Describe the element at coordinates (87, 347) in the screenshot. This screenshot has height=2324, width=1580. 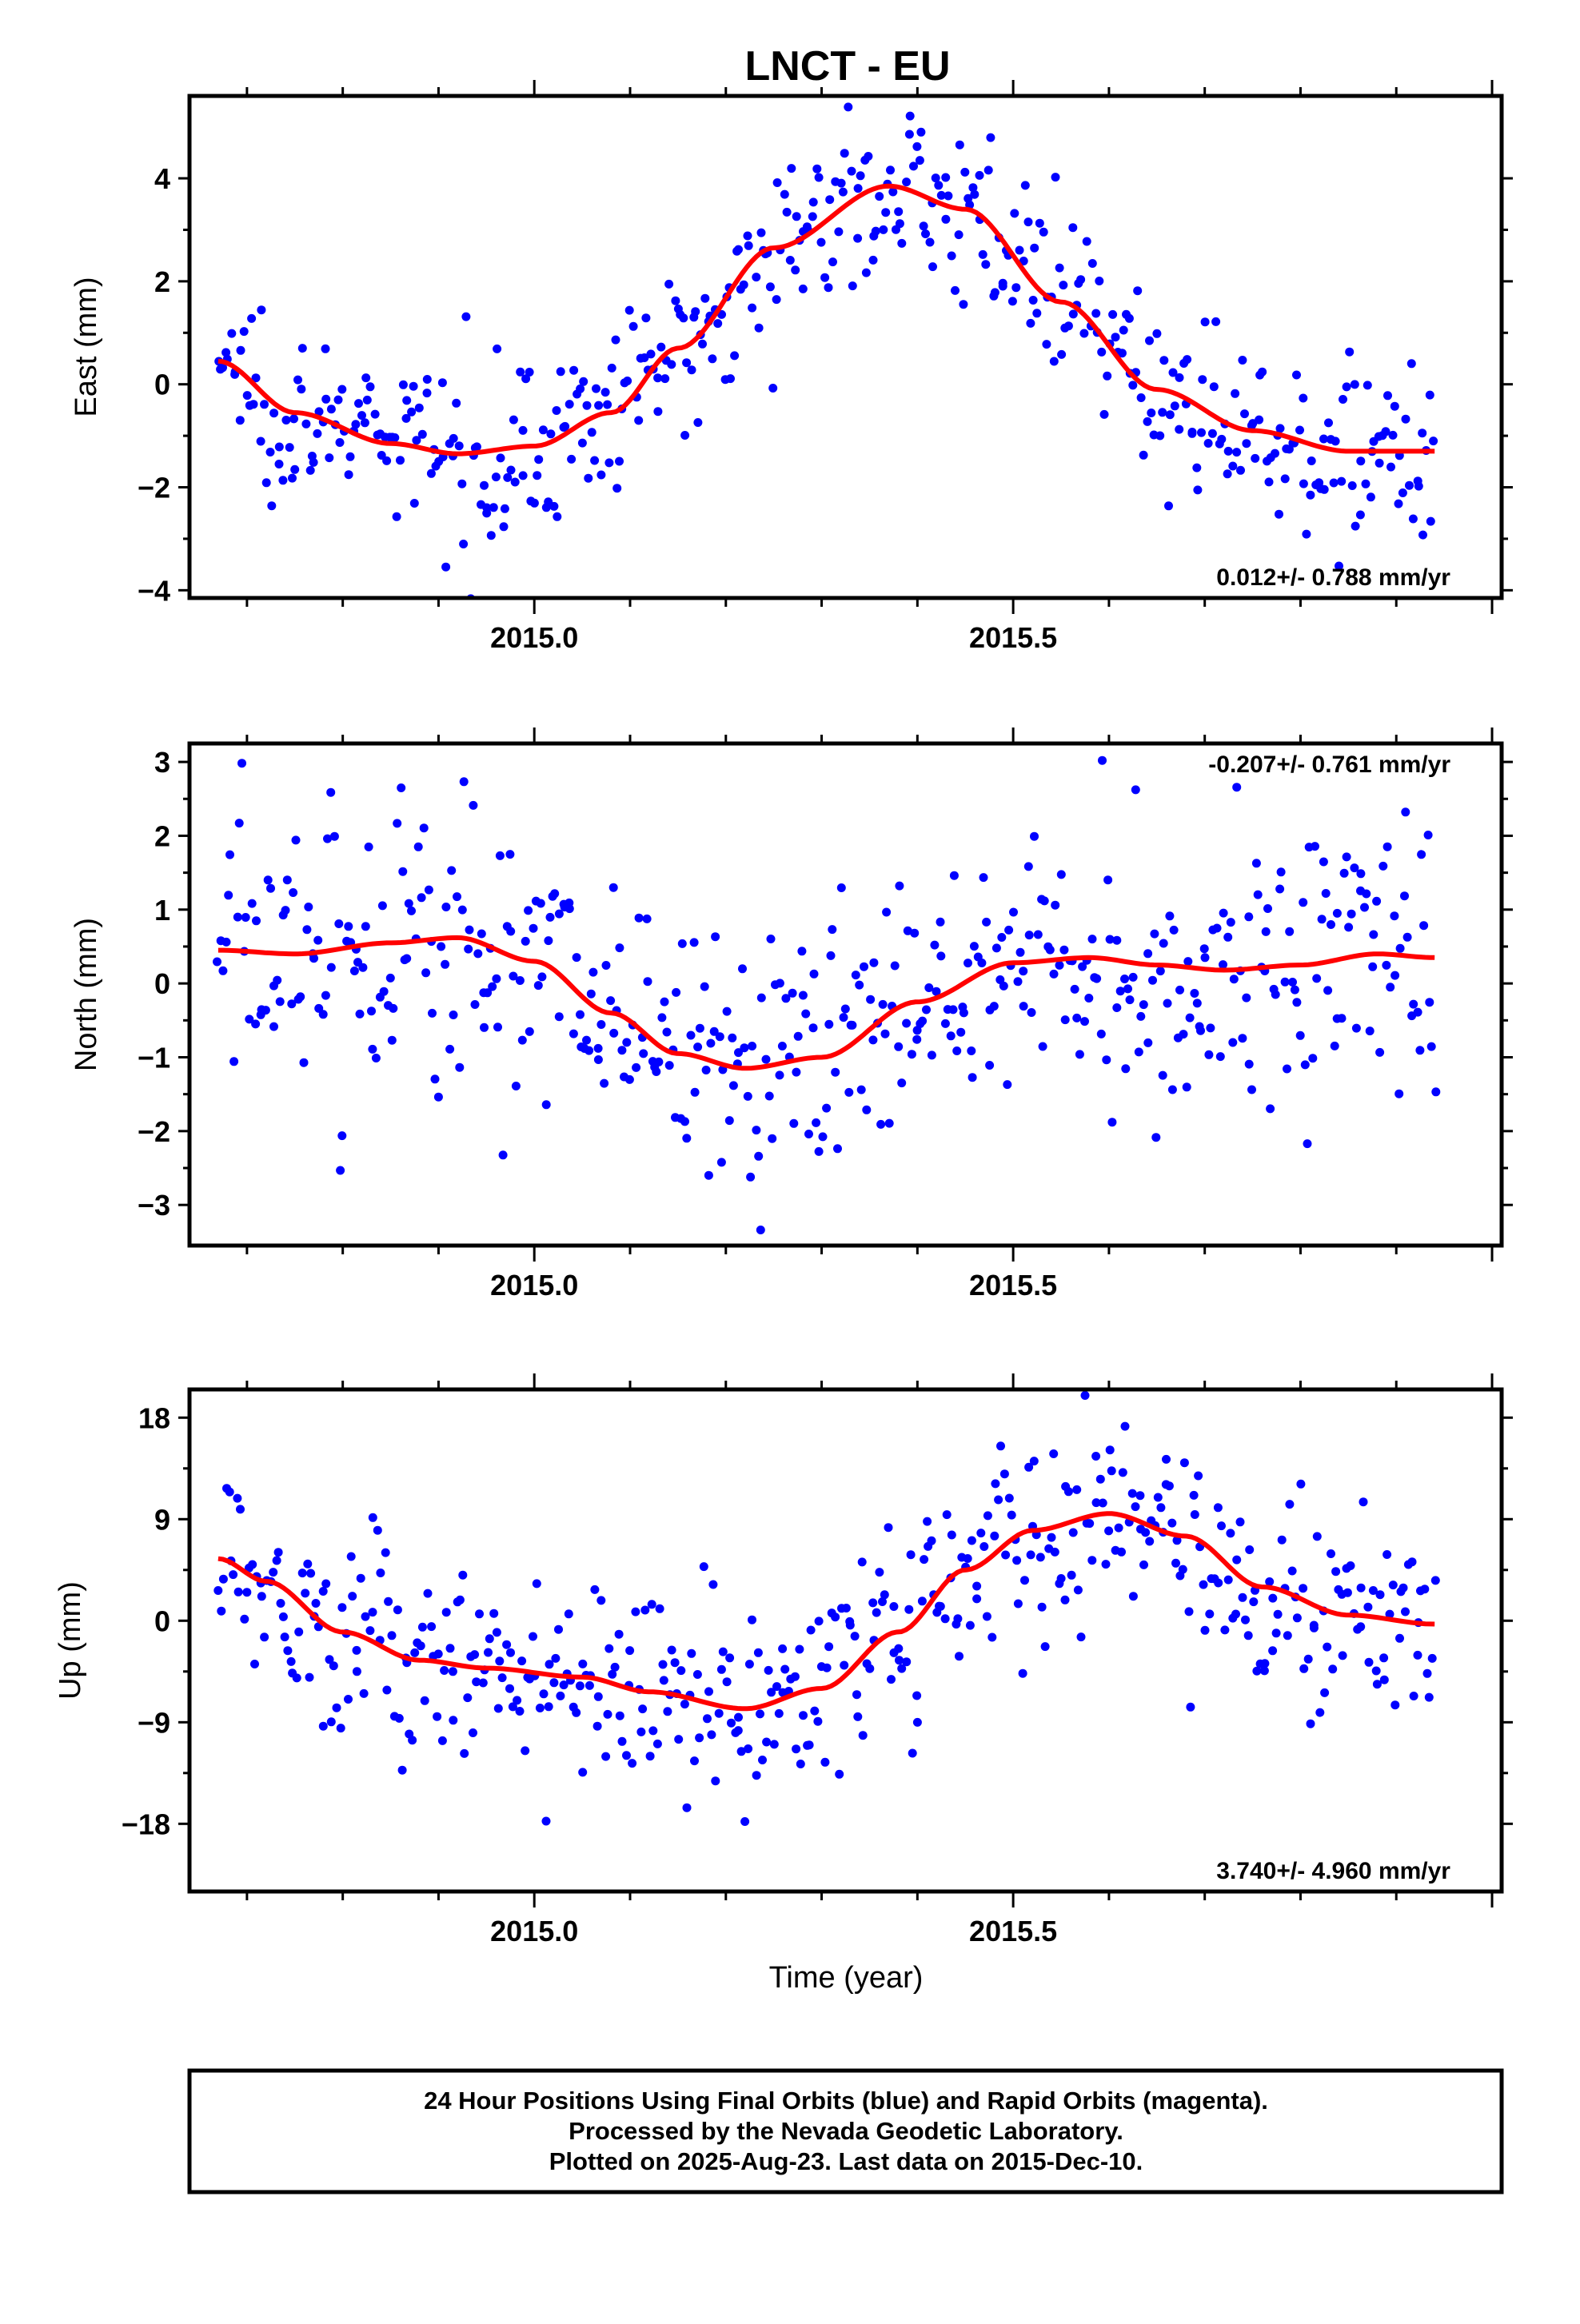
I see `y-axis-label: East (mm)` at that location.